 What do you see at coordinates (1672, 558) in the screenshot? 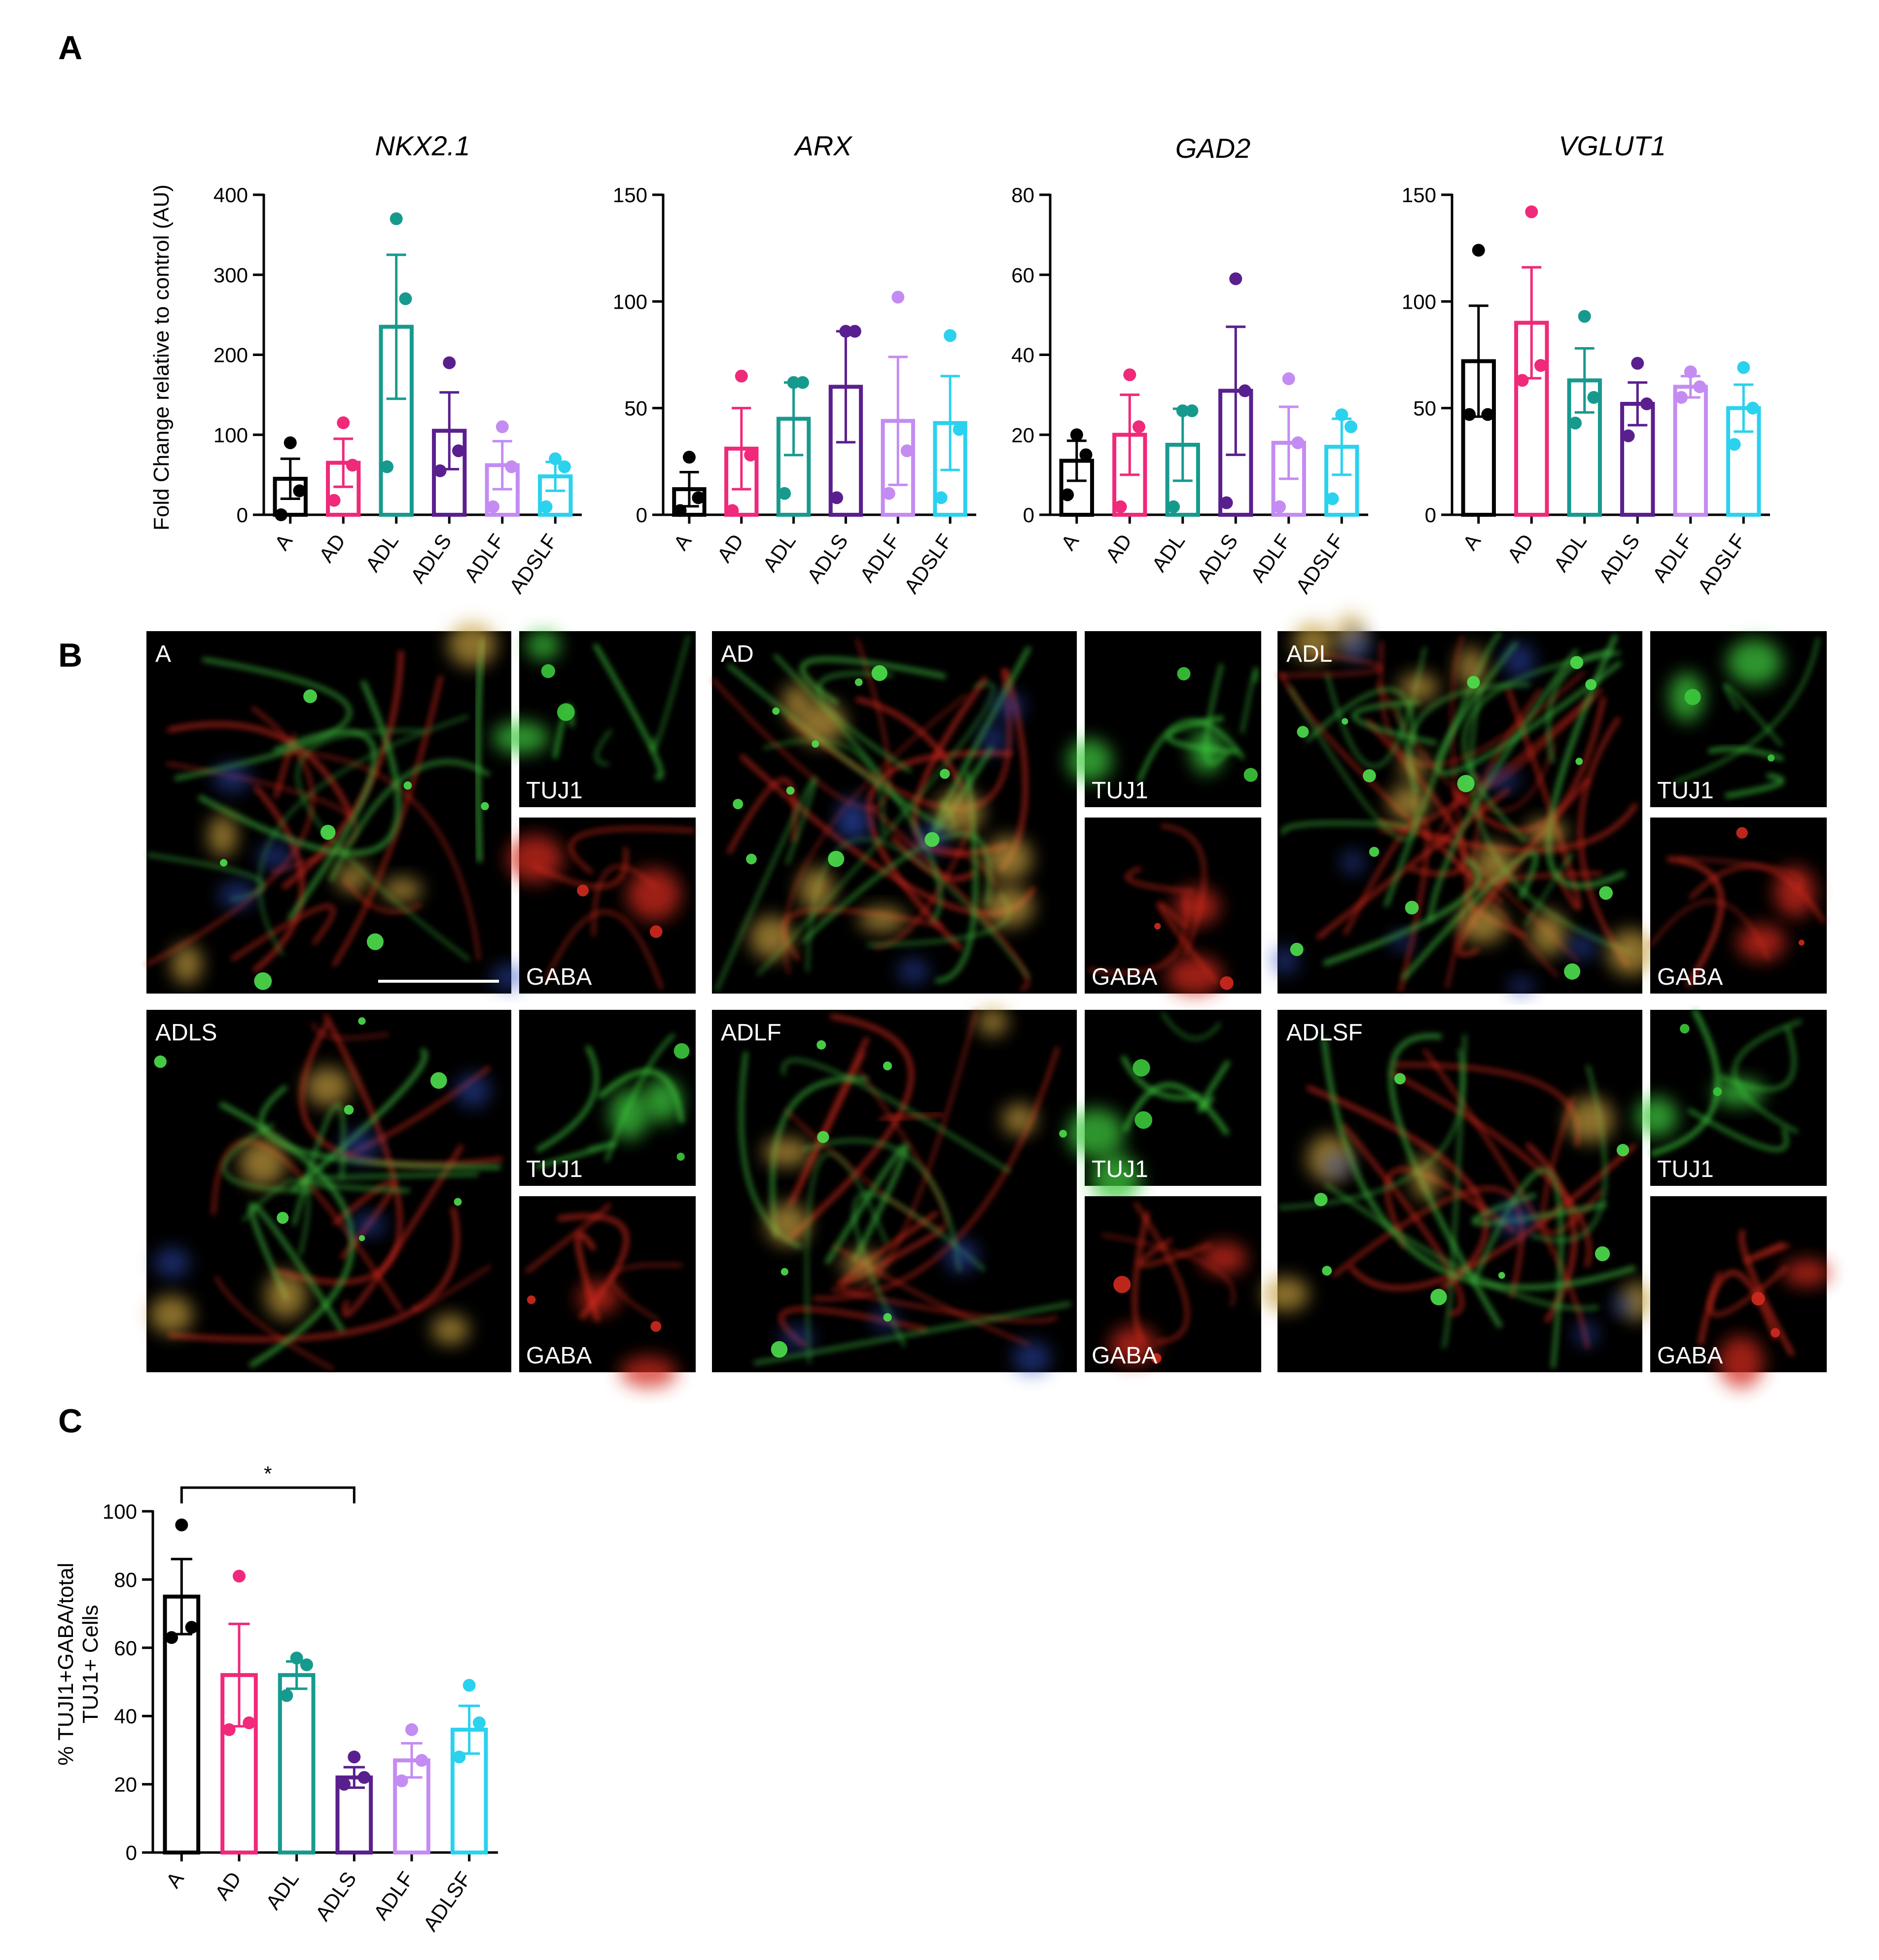
I see `category-label: ADLF` at bounding box center [1672, 558].